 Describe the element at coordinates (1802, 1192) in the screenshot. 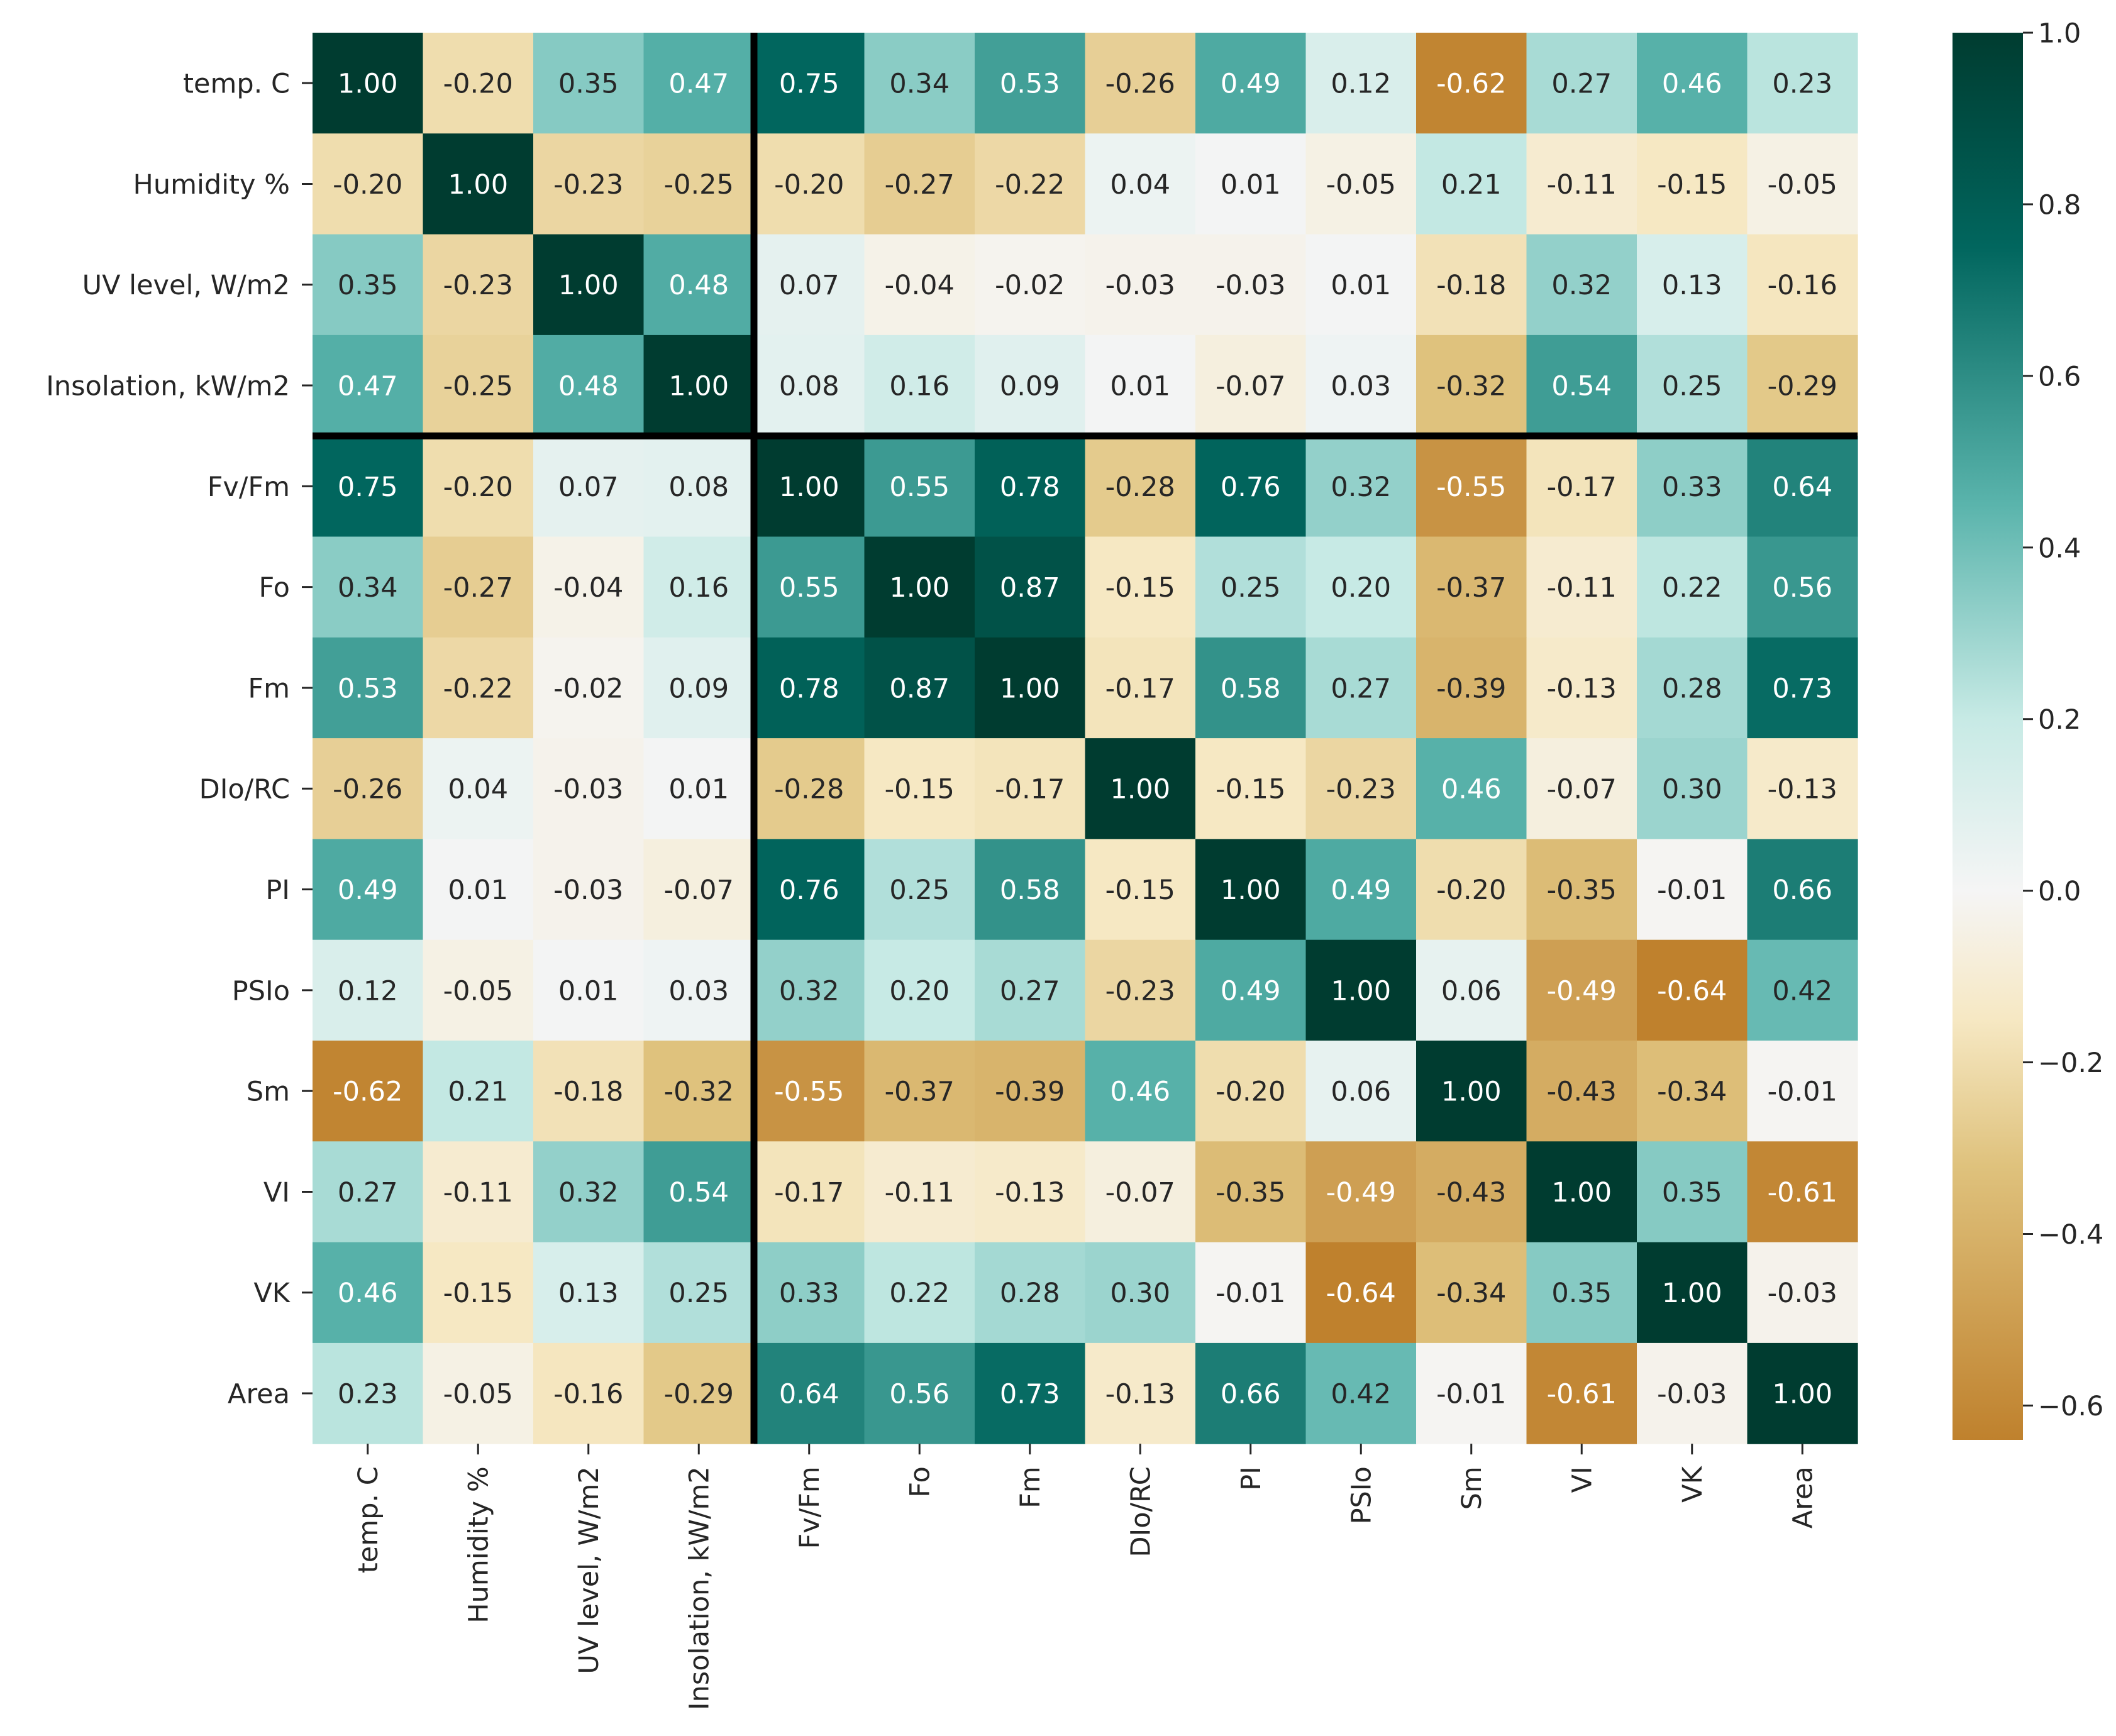

I see `cell-value-label: -0.61` at that location.